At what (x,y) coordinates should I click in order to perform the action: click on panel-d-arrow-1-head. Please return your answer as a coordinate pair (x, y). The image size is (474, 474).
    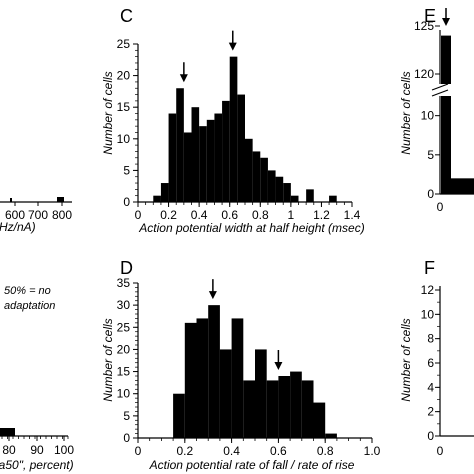
    Looking at the image, I should click on (212, 295).